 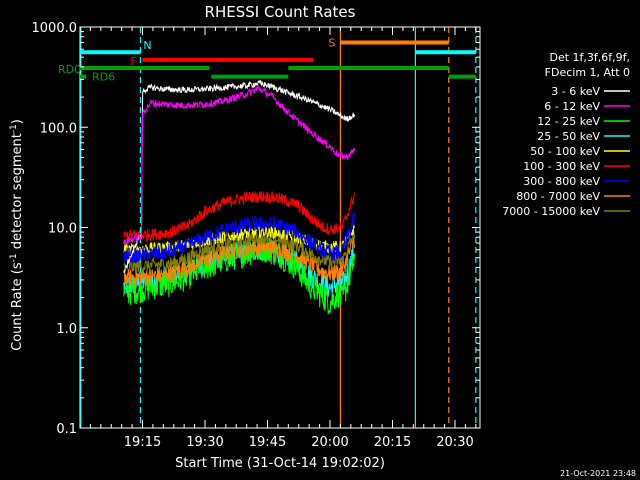 What do you see at coordinates (589, 57) in the screenshot?
I see `legend-header-line1: Det 1f,3f,6f,9f,` at bounding box center [589, 57].